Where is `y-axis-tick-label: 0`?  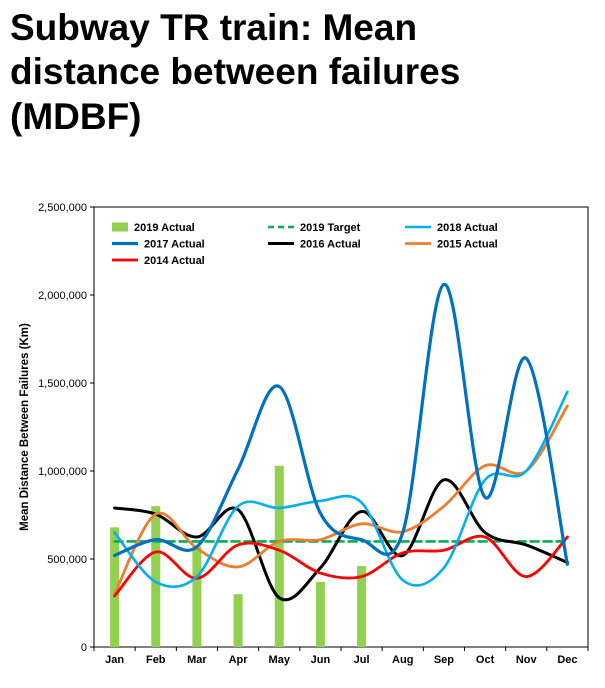 y-axis-tick-label: 0 is located at coordinates (84, 648).